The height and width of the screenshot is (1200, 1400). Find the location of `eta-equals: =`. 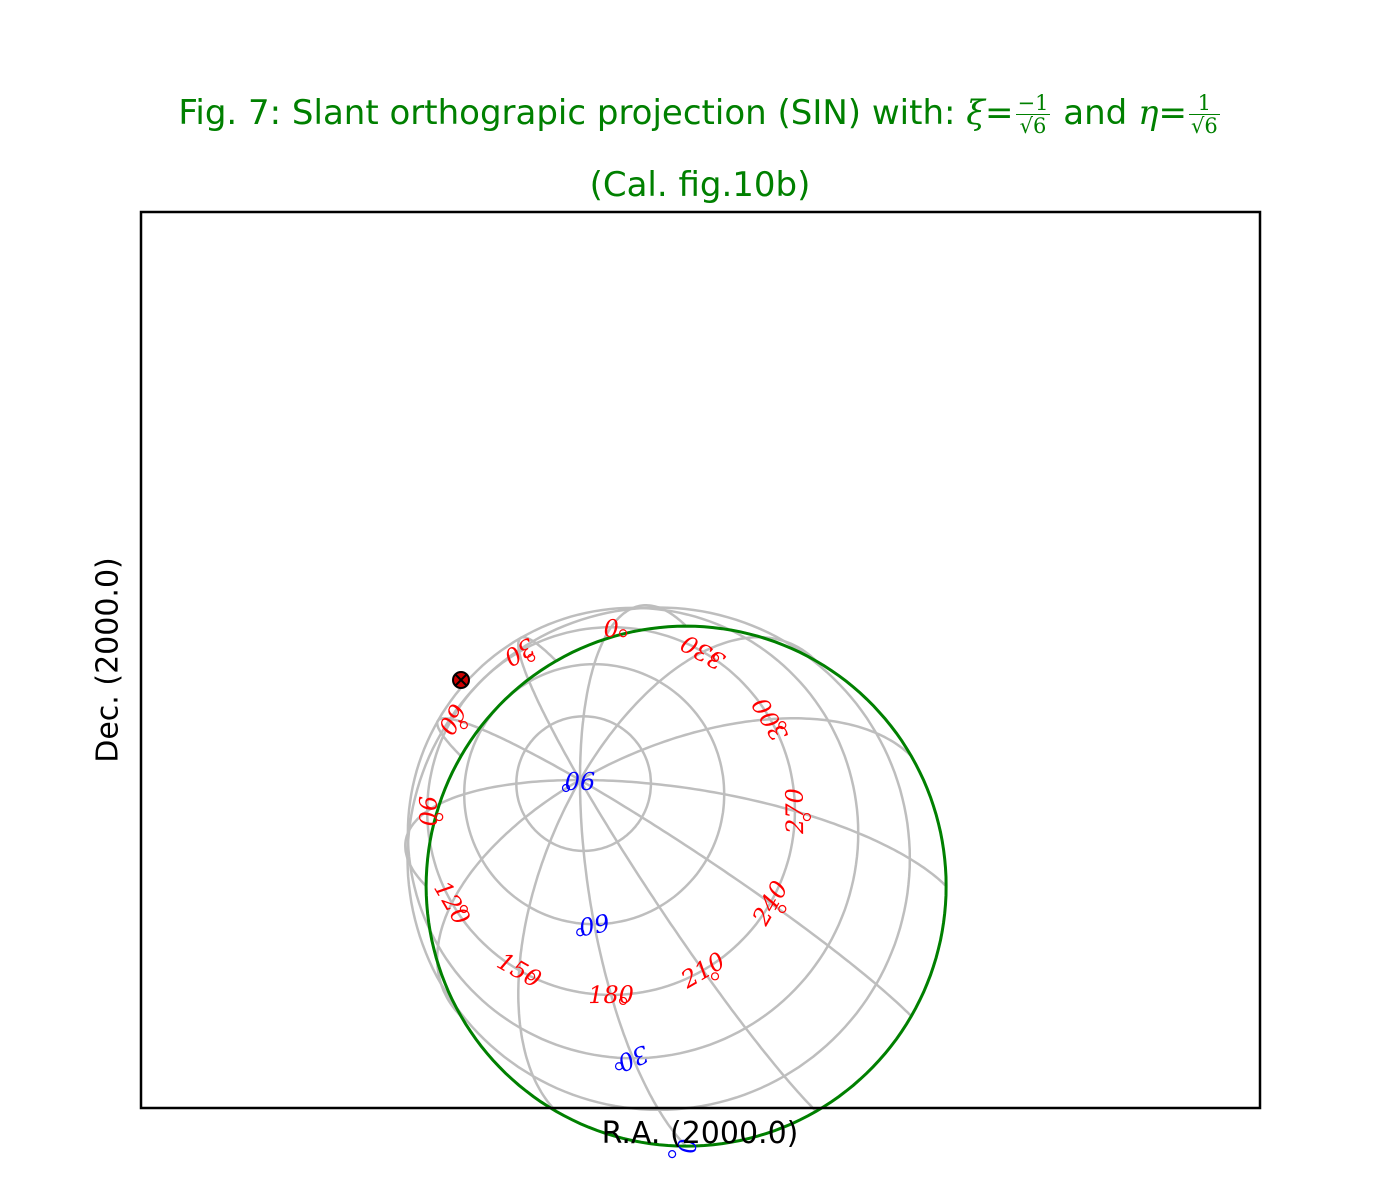

eta-equals: = is located at coordinates (1172, 113).